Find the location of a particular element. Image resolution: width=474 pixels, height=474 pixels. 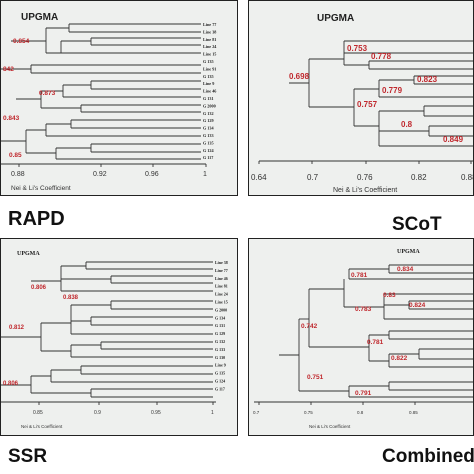

scot-title: UPGMA is located at coordinates (335, 18).